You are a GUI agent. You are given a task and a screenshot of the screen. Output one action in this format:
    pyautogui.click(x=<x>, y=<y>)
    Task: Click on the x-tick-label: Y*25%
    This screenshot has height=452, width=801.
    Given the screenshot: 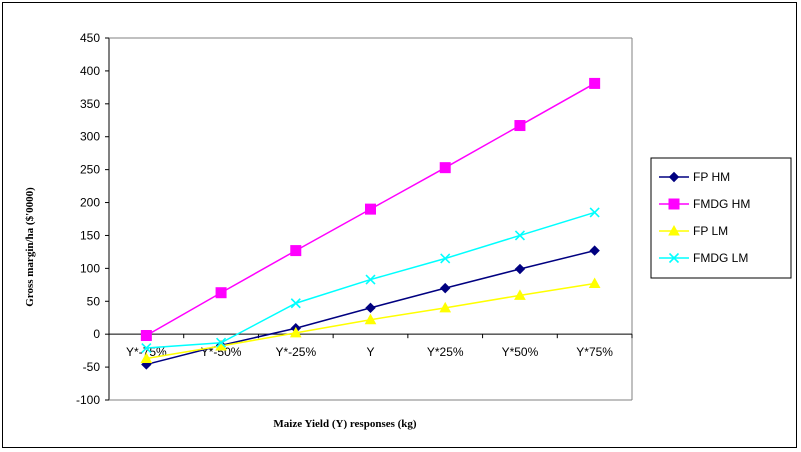 What is the action you would take?
    pyautogui.click(x=445, y=352)
    